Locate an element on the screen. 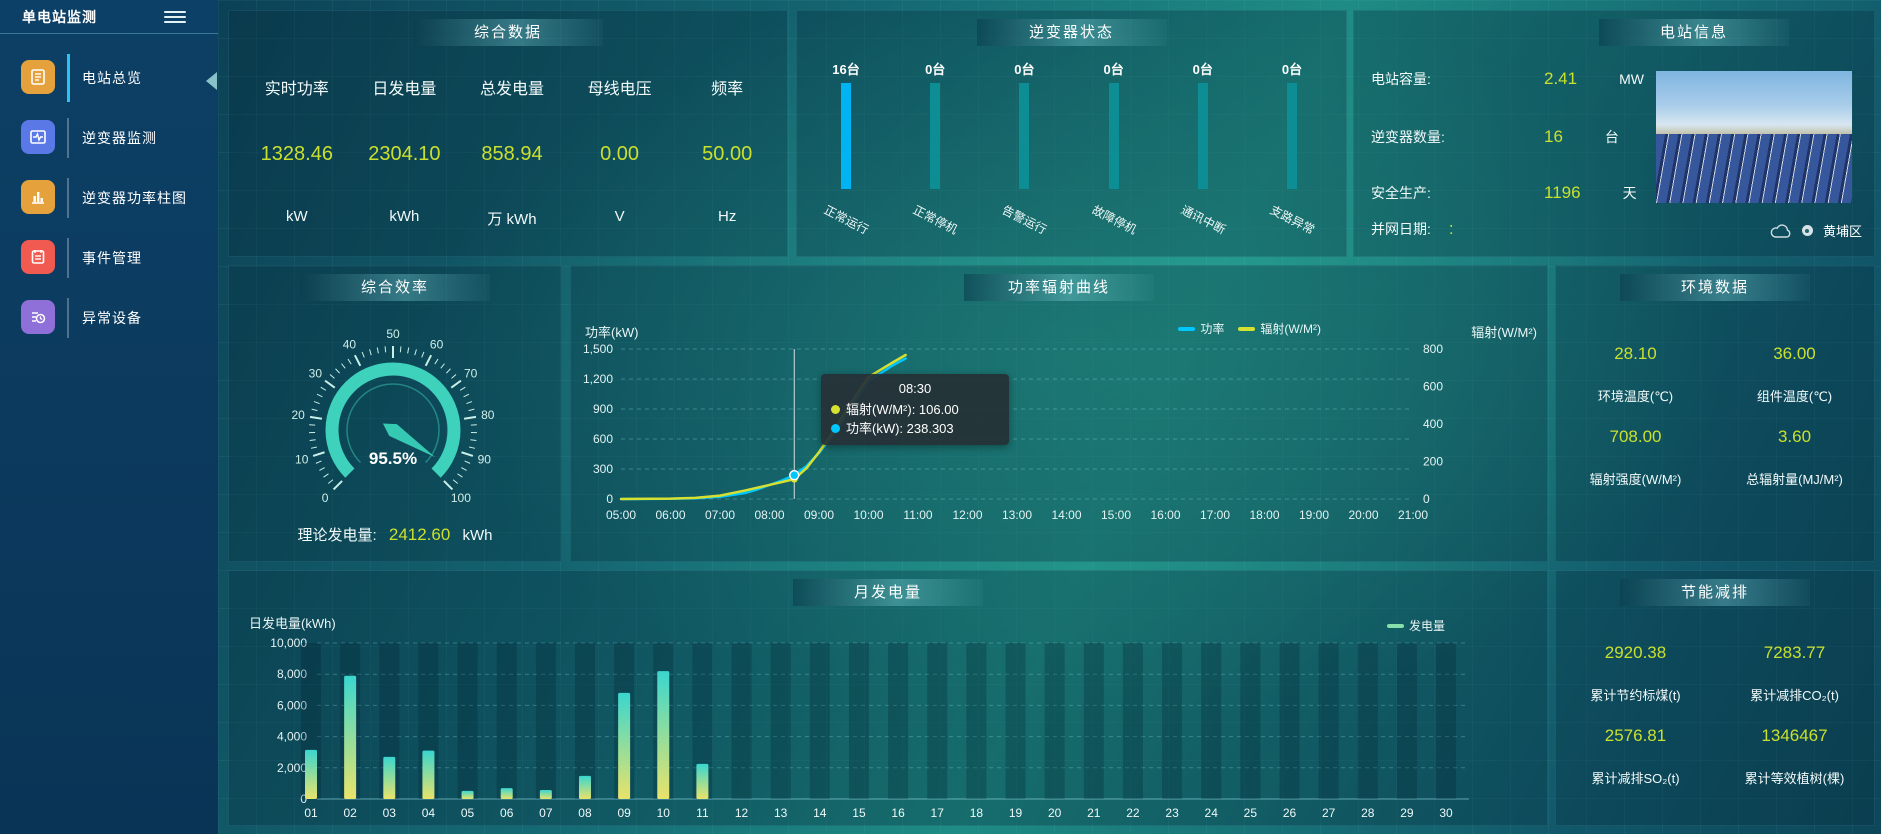  station-row-unit: 天 is located at coordinates (1629, 193).